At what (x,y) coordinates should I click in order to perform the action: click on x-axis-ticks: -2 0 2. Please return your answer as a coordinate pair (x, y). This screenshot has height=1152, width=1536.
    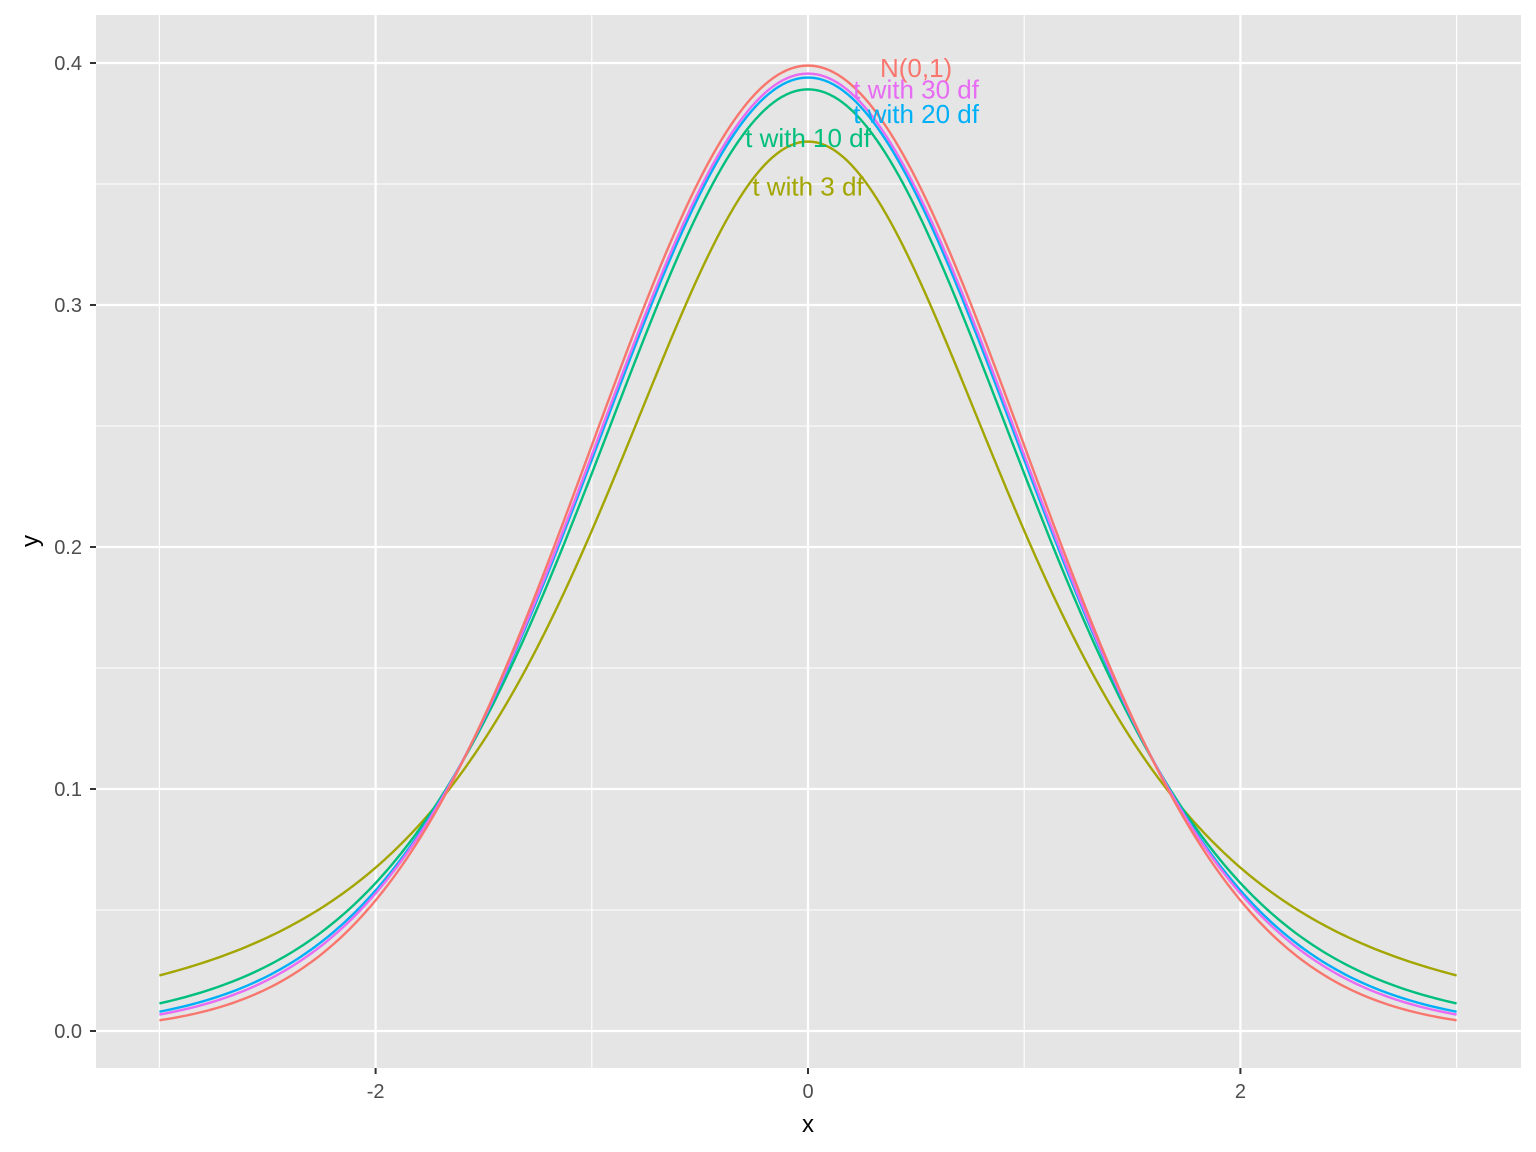
    Looking at the image, I should click on (806, 1085).